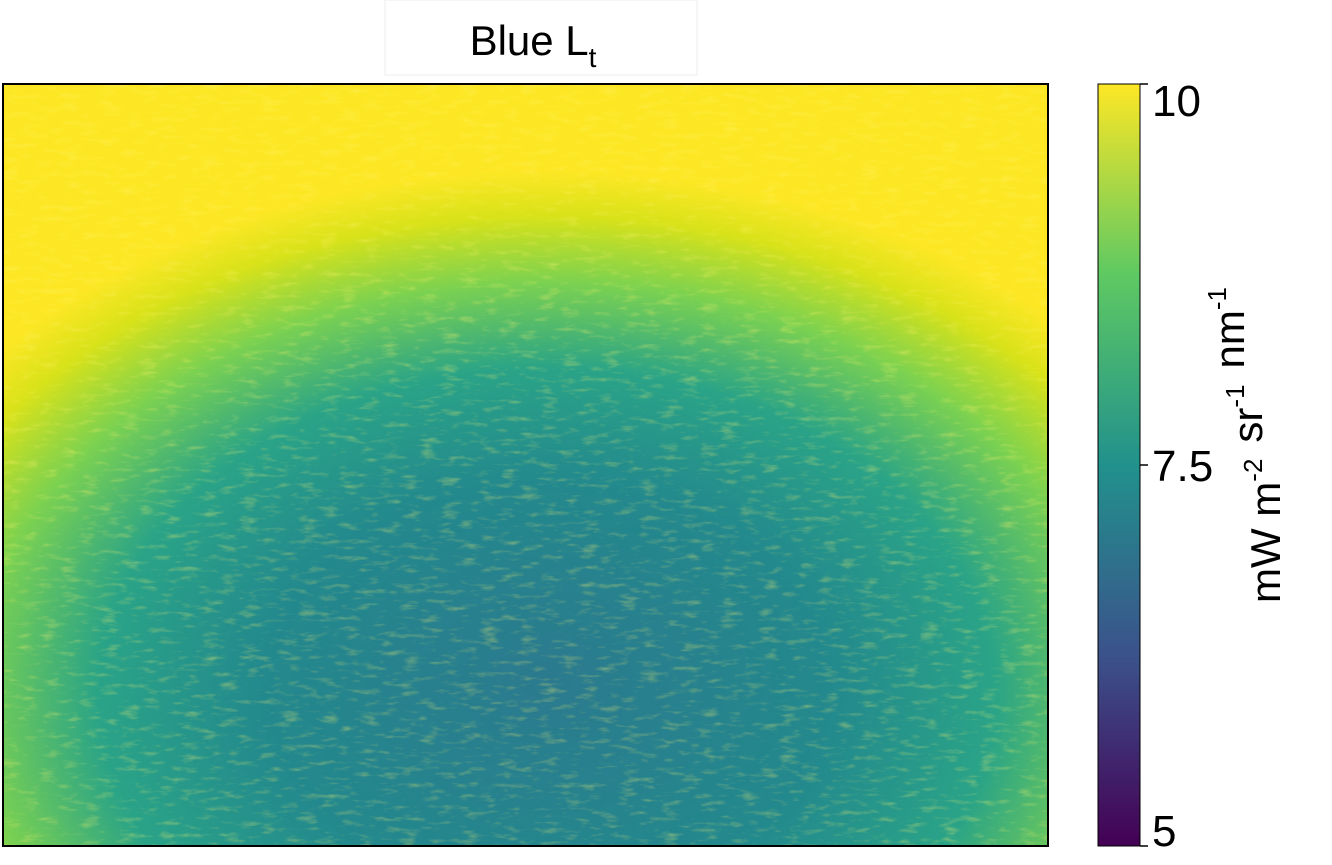 The width and height of the screenshot is (1332, 865). Describe the element at coordinates (593, 57) in the screenshot. I see `title-subscript: t` at that location.